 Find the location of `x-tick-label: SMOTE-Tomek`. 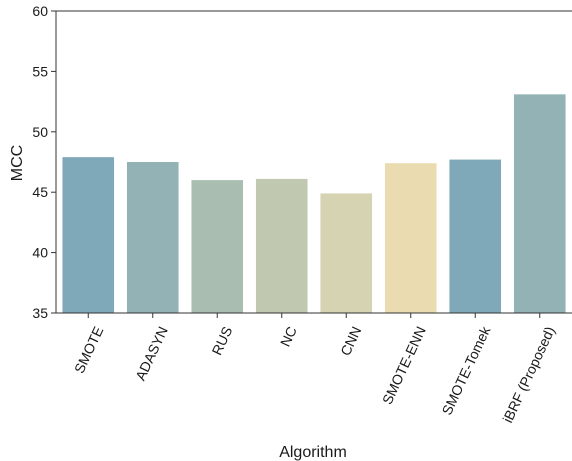

x-tick-label: SMOTE-Tomek is located at coordinates (465, 370).